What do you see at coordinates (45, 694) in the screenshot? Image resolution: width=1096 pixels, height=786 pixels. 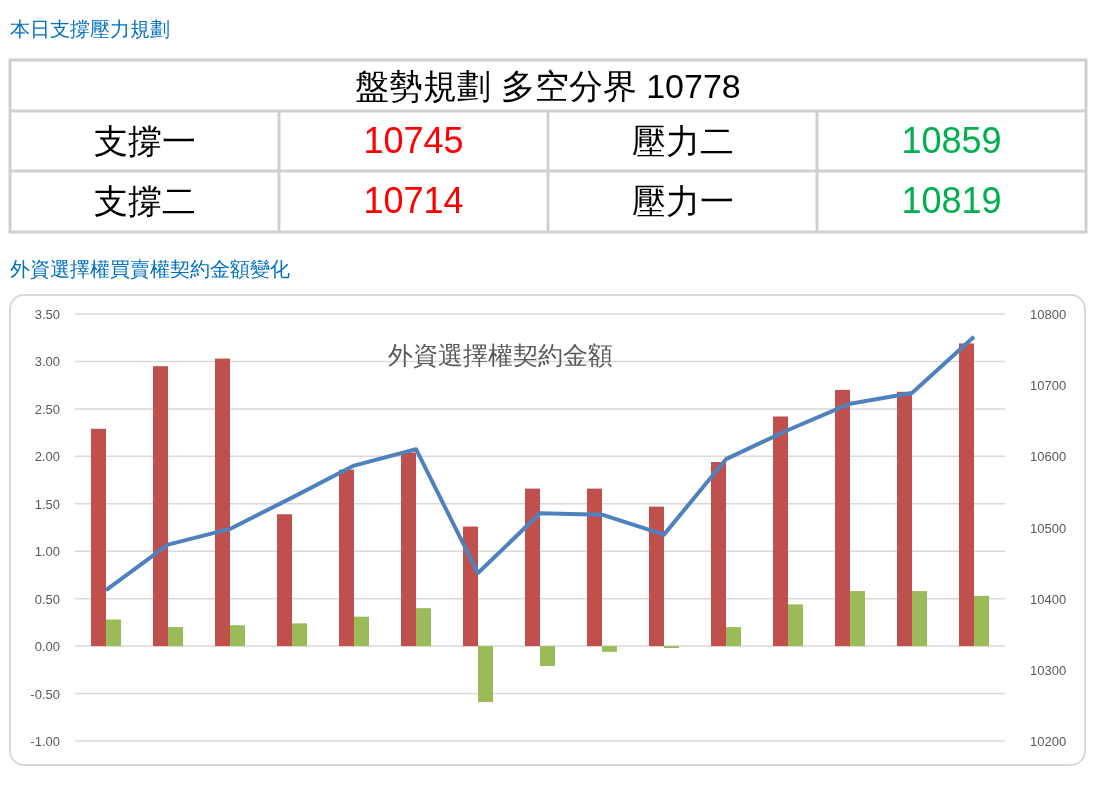 I see `y-tick-label: -0.50` at bounding box center [45, 694].